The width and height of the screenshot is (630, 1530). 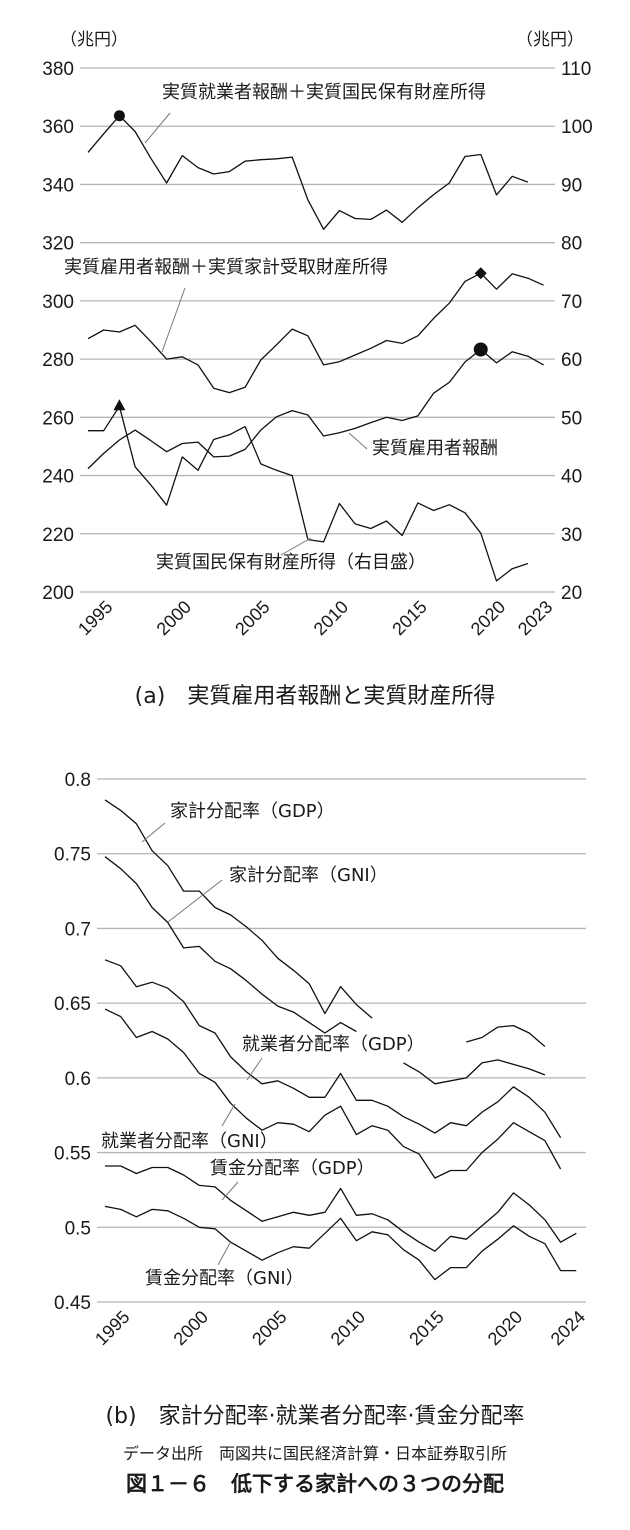 What do you see at coordinates (226, 267) in the screenshot?
I see `series-label: 実質雇用者報酬＋実質家計受取財産所得` at bounding box center [226, 267].